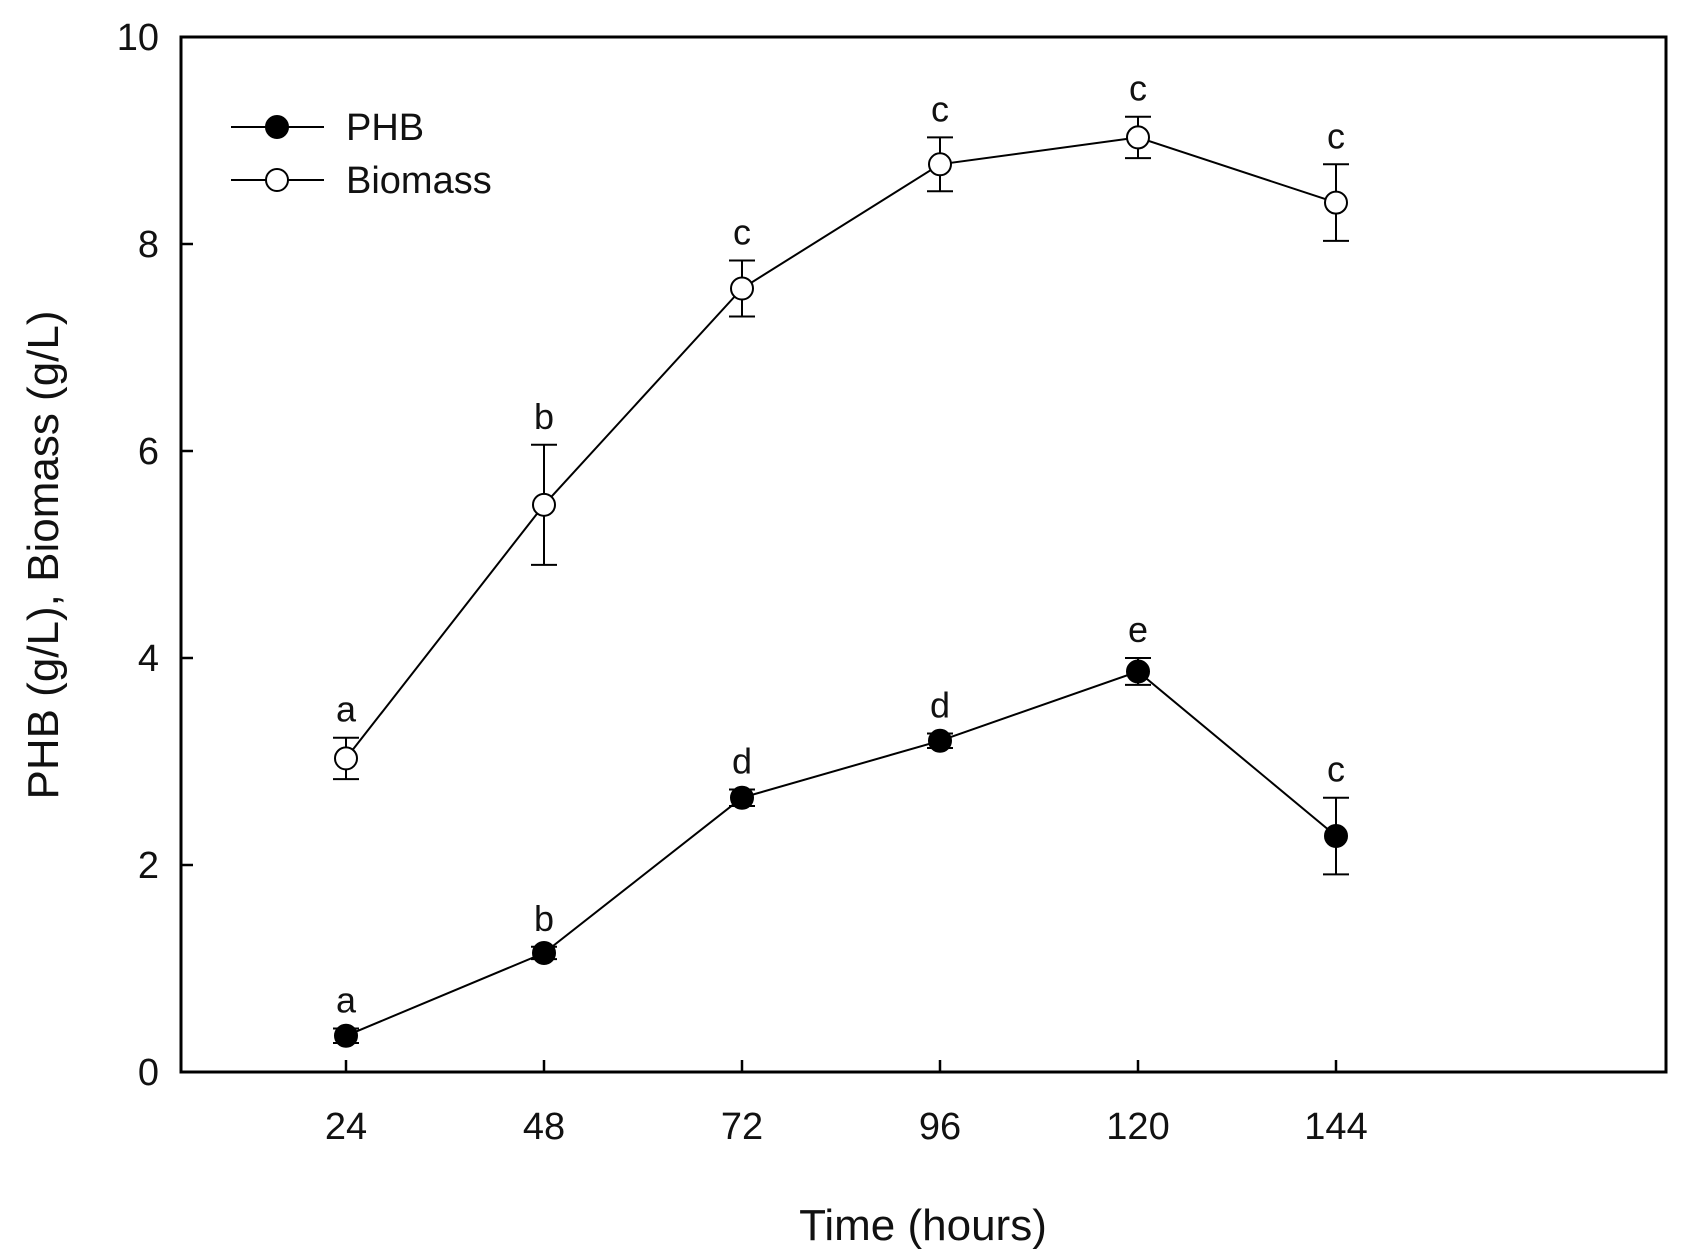 The width and height of the screenshot is (1681, 1259). I want to click on phb-significance-label: a, so click(346, 1000).